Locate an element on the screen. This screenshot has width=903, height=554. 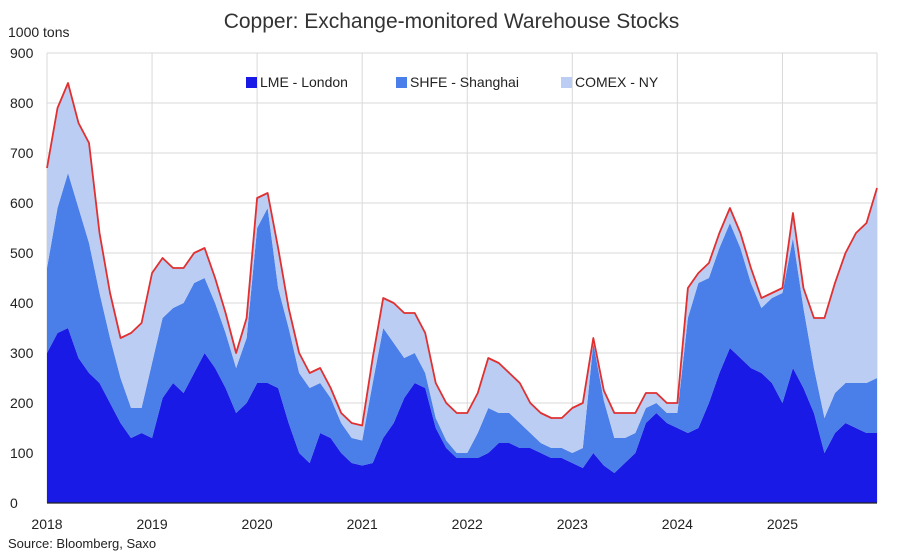
y-tick-label: 400 is located at coordinates (22, 303).